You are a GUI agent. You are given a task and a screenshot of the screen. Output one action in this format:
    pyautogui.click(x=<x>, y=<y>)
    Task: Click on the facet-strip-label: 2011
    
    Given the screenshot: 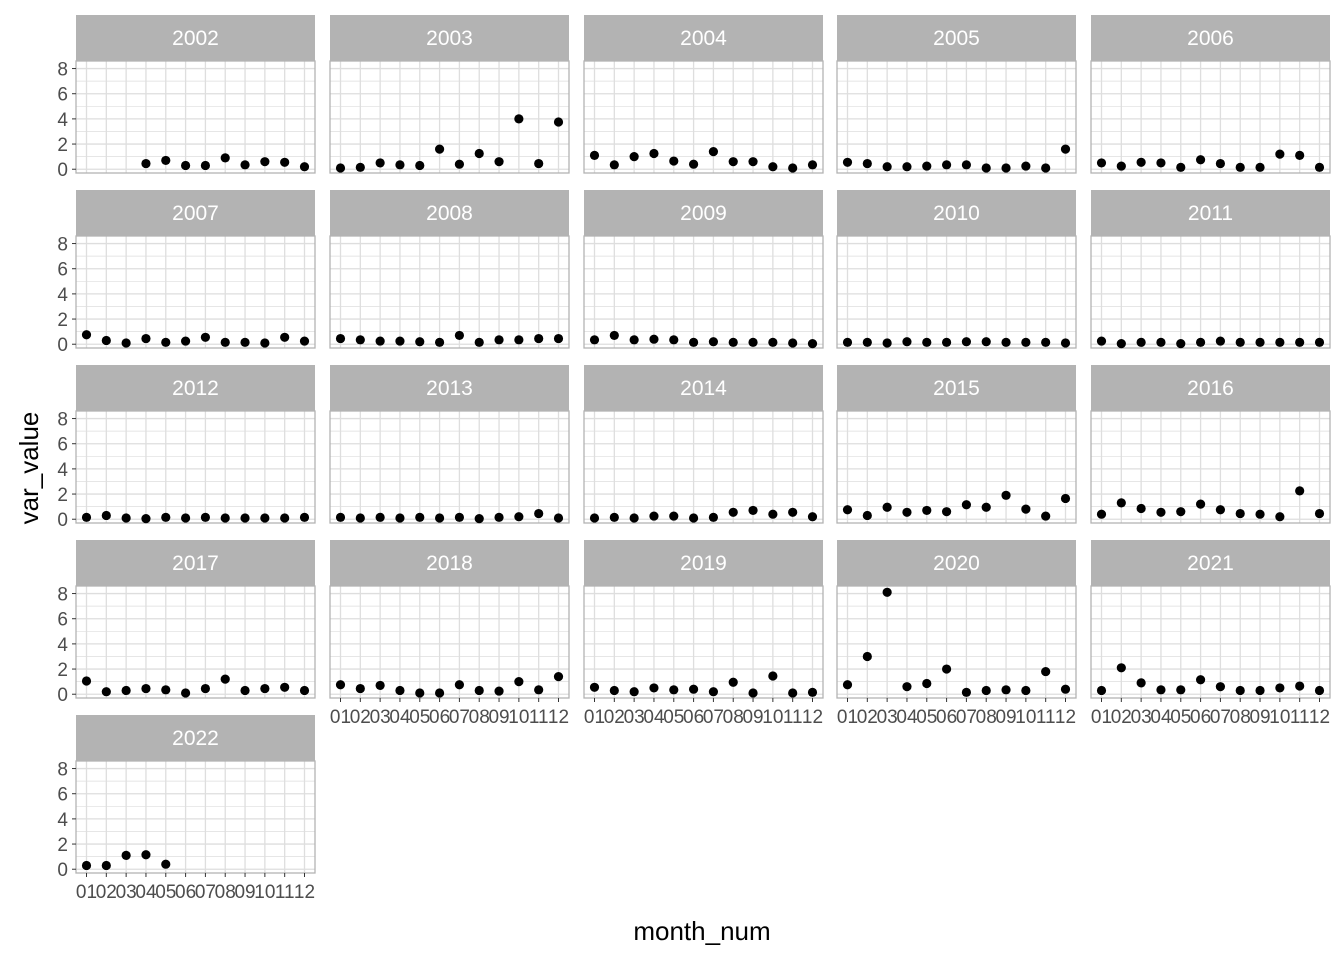 What is the action you would take?
    pyautogui.click(x=1210, y=213)
    